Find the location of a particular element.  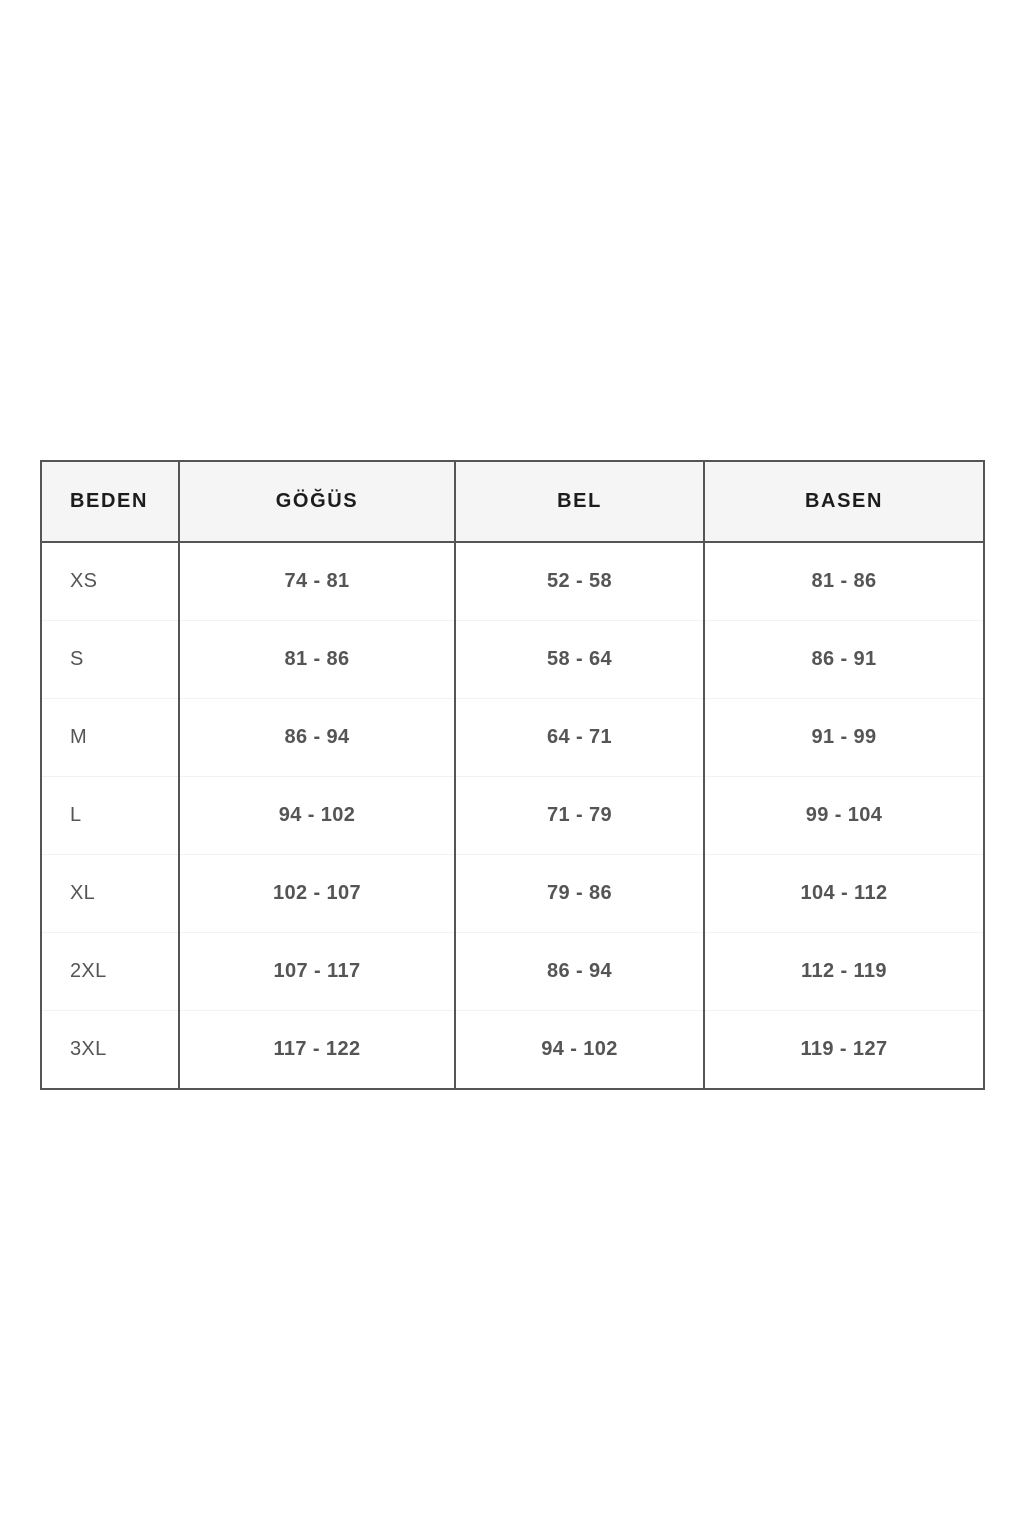

cell-bel: 64 - 71 is located at coordinates (580, 737).